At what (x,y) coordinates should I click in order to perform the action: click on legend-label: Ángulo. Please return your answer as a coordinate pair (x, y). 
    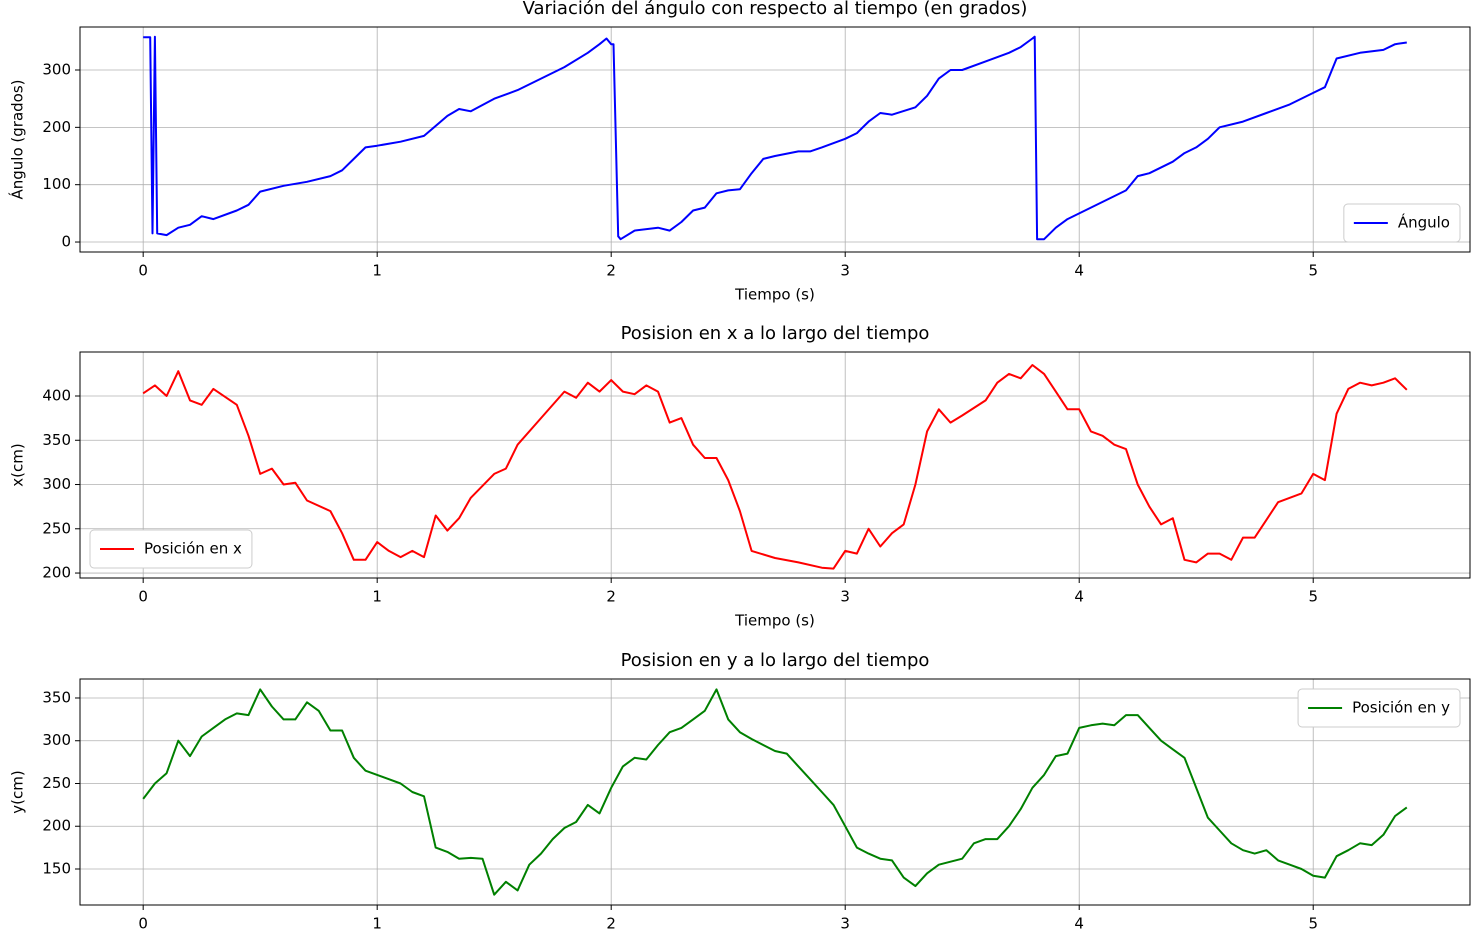
    Looking at the image, I should click on (1424, 222).